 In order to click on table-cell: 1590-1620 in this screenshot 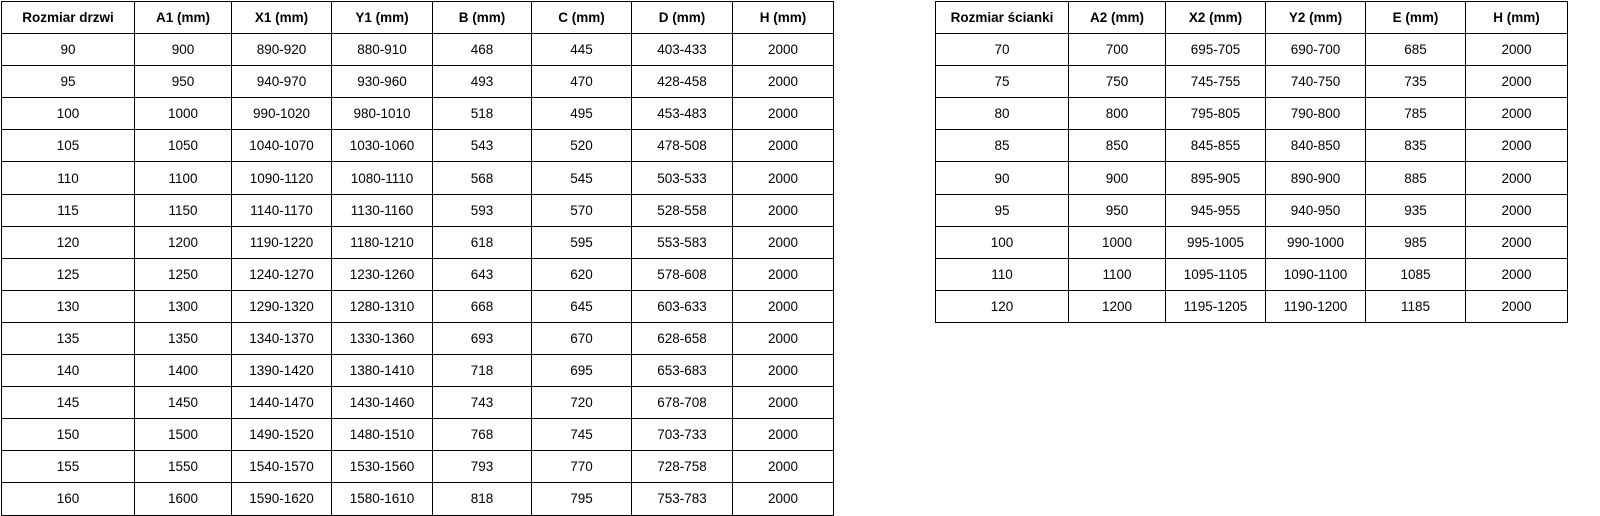, I will do `click(281, 499)`.